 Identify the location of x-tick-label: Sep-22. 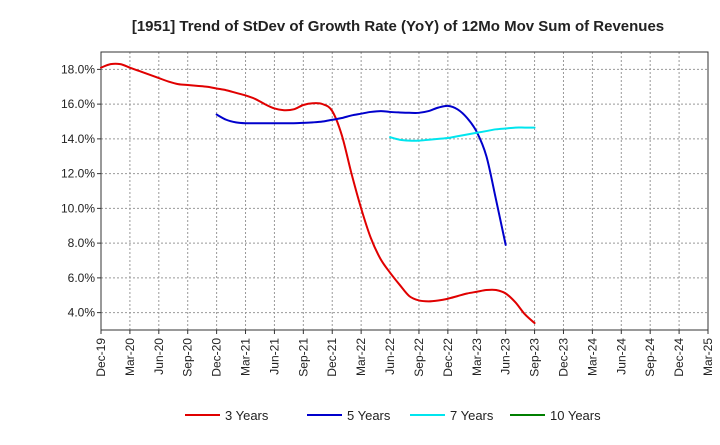
(419, 357).